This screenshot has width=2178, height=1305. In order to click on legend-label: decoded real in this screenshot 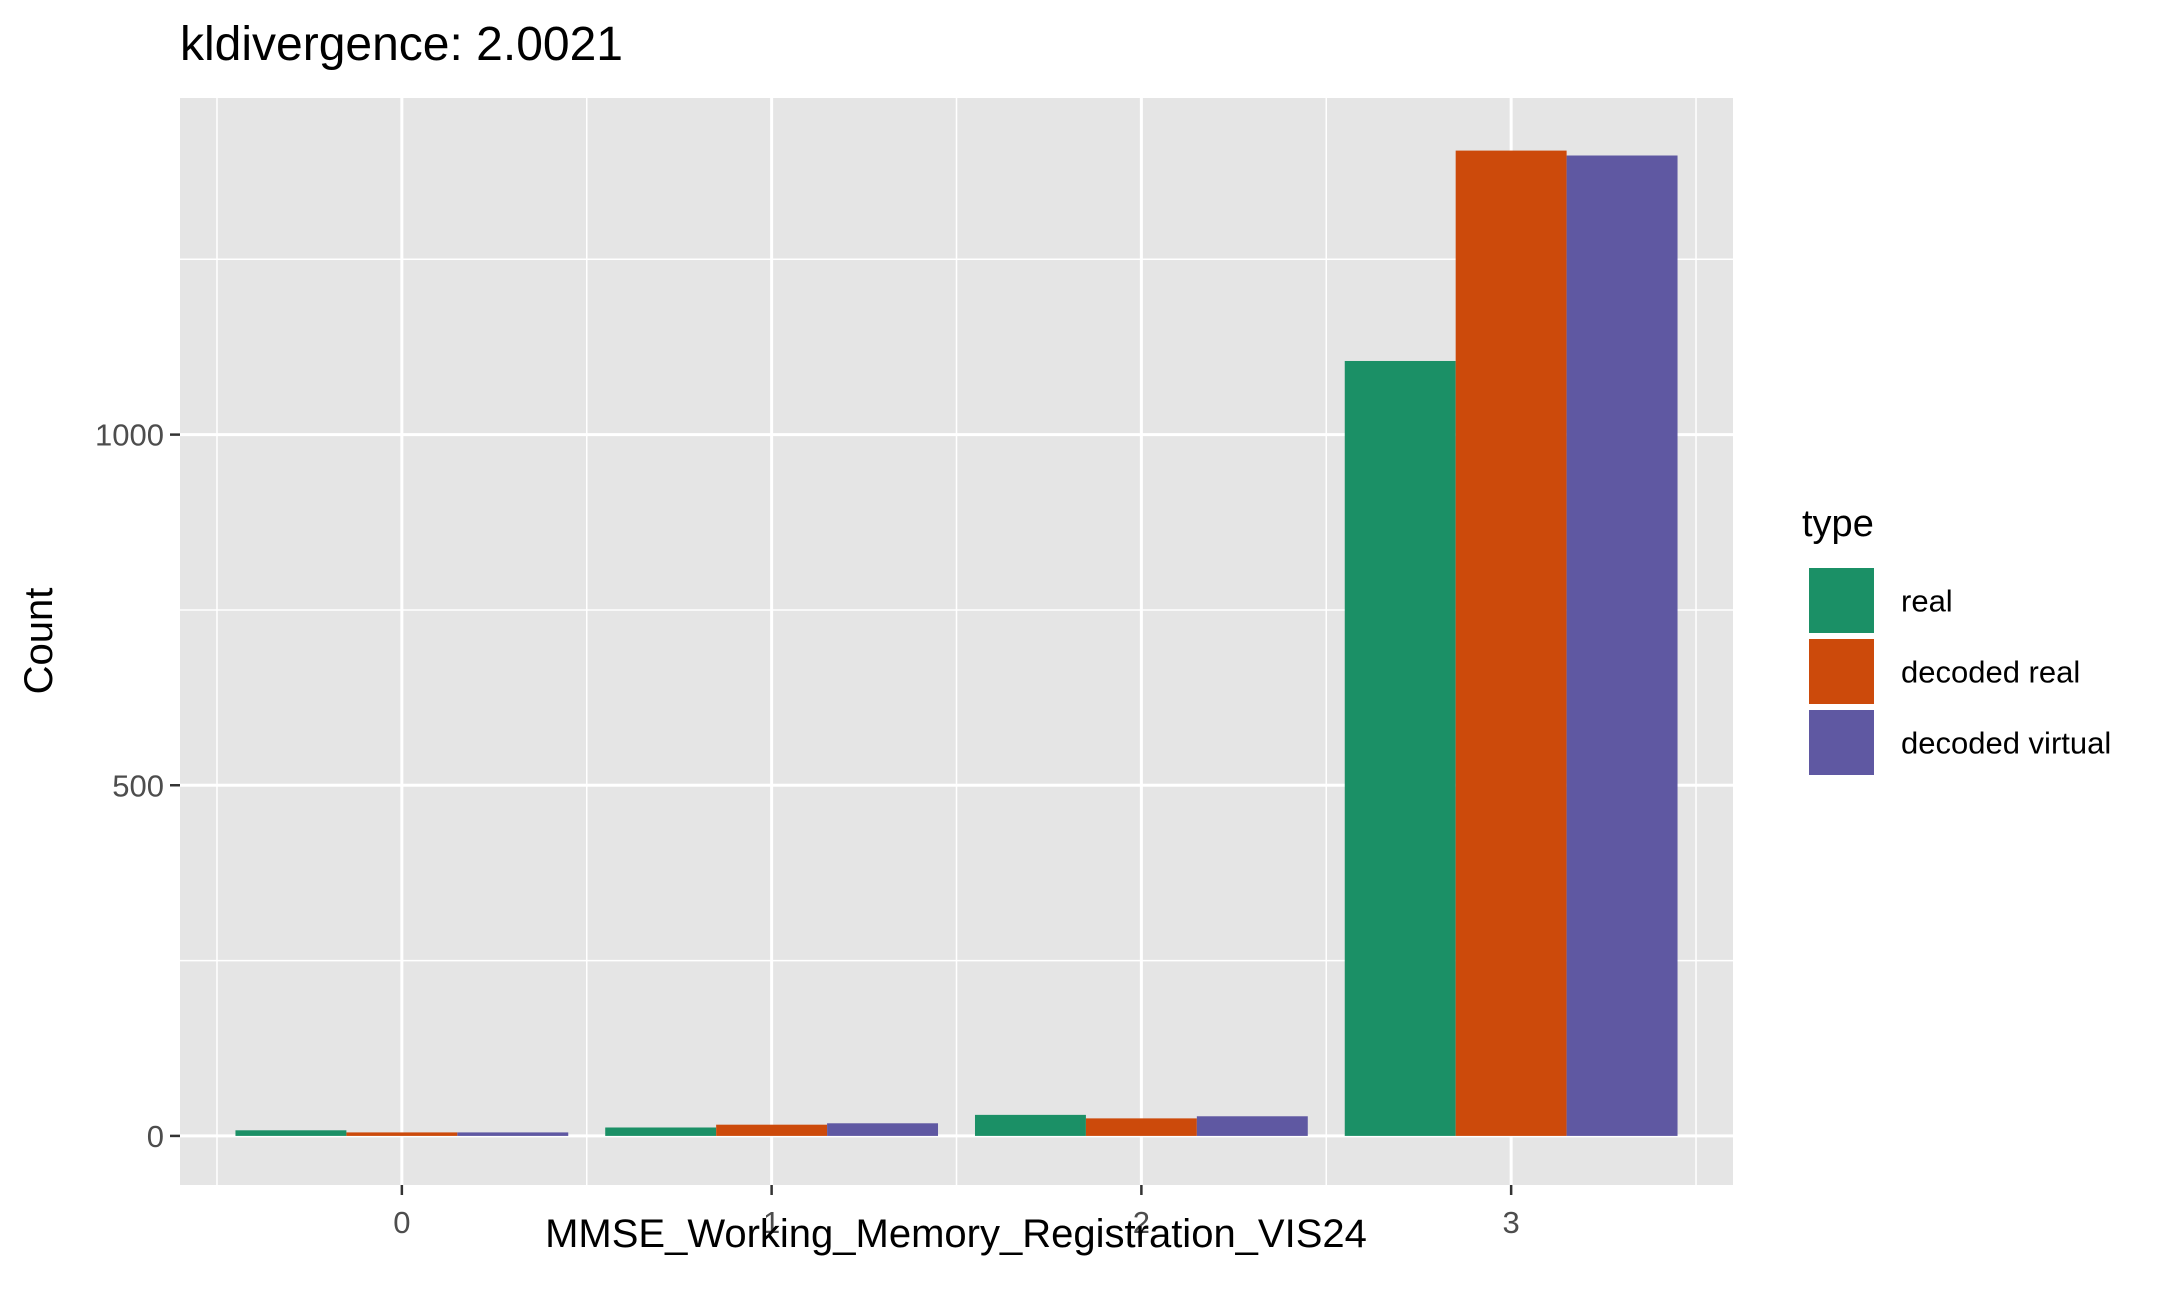, I will do `click(1990, 672)`.